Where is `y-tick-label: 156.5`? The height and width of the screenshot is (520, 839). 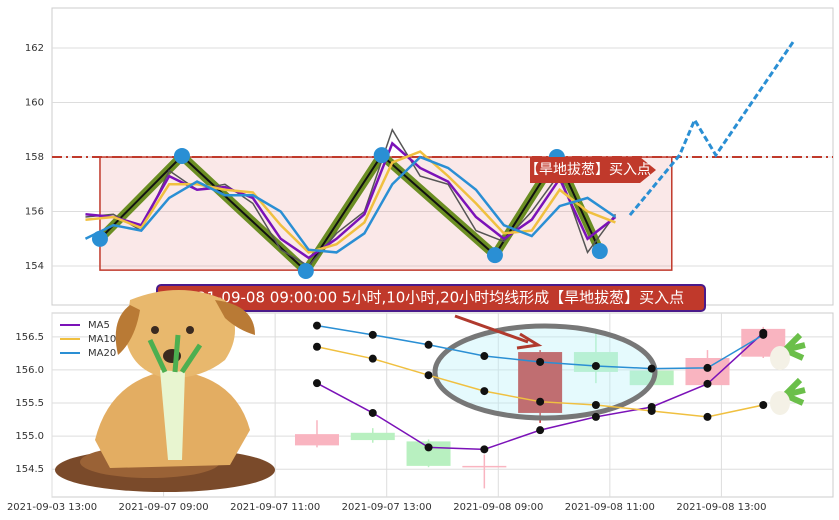 y-tick-label: 156.5 is located at coordinates (29, 337).